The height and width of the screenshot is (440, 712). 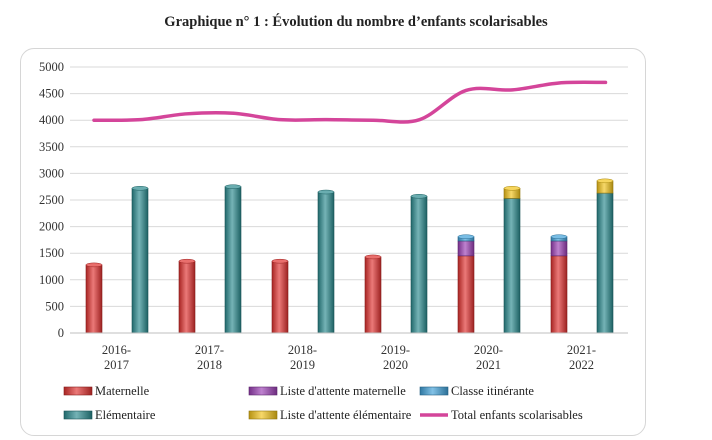 I want to click on line-layer, so click(x=350, y=102).